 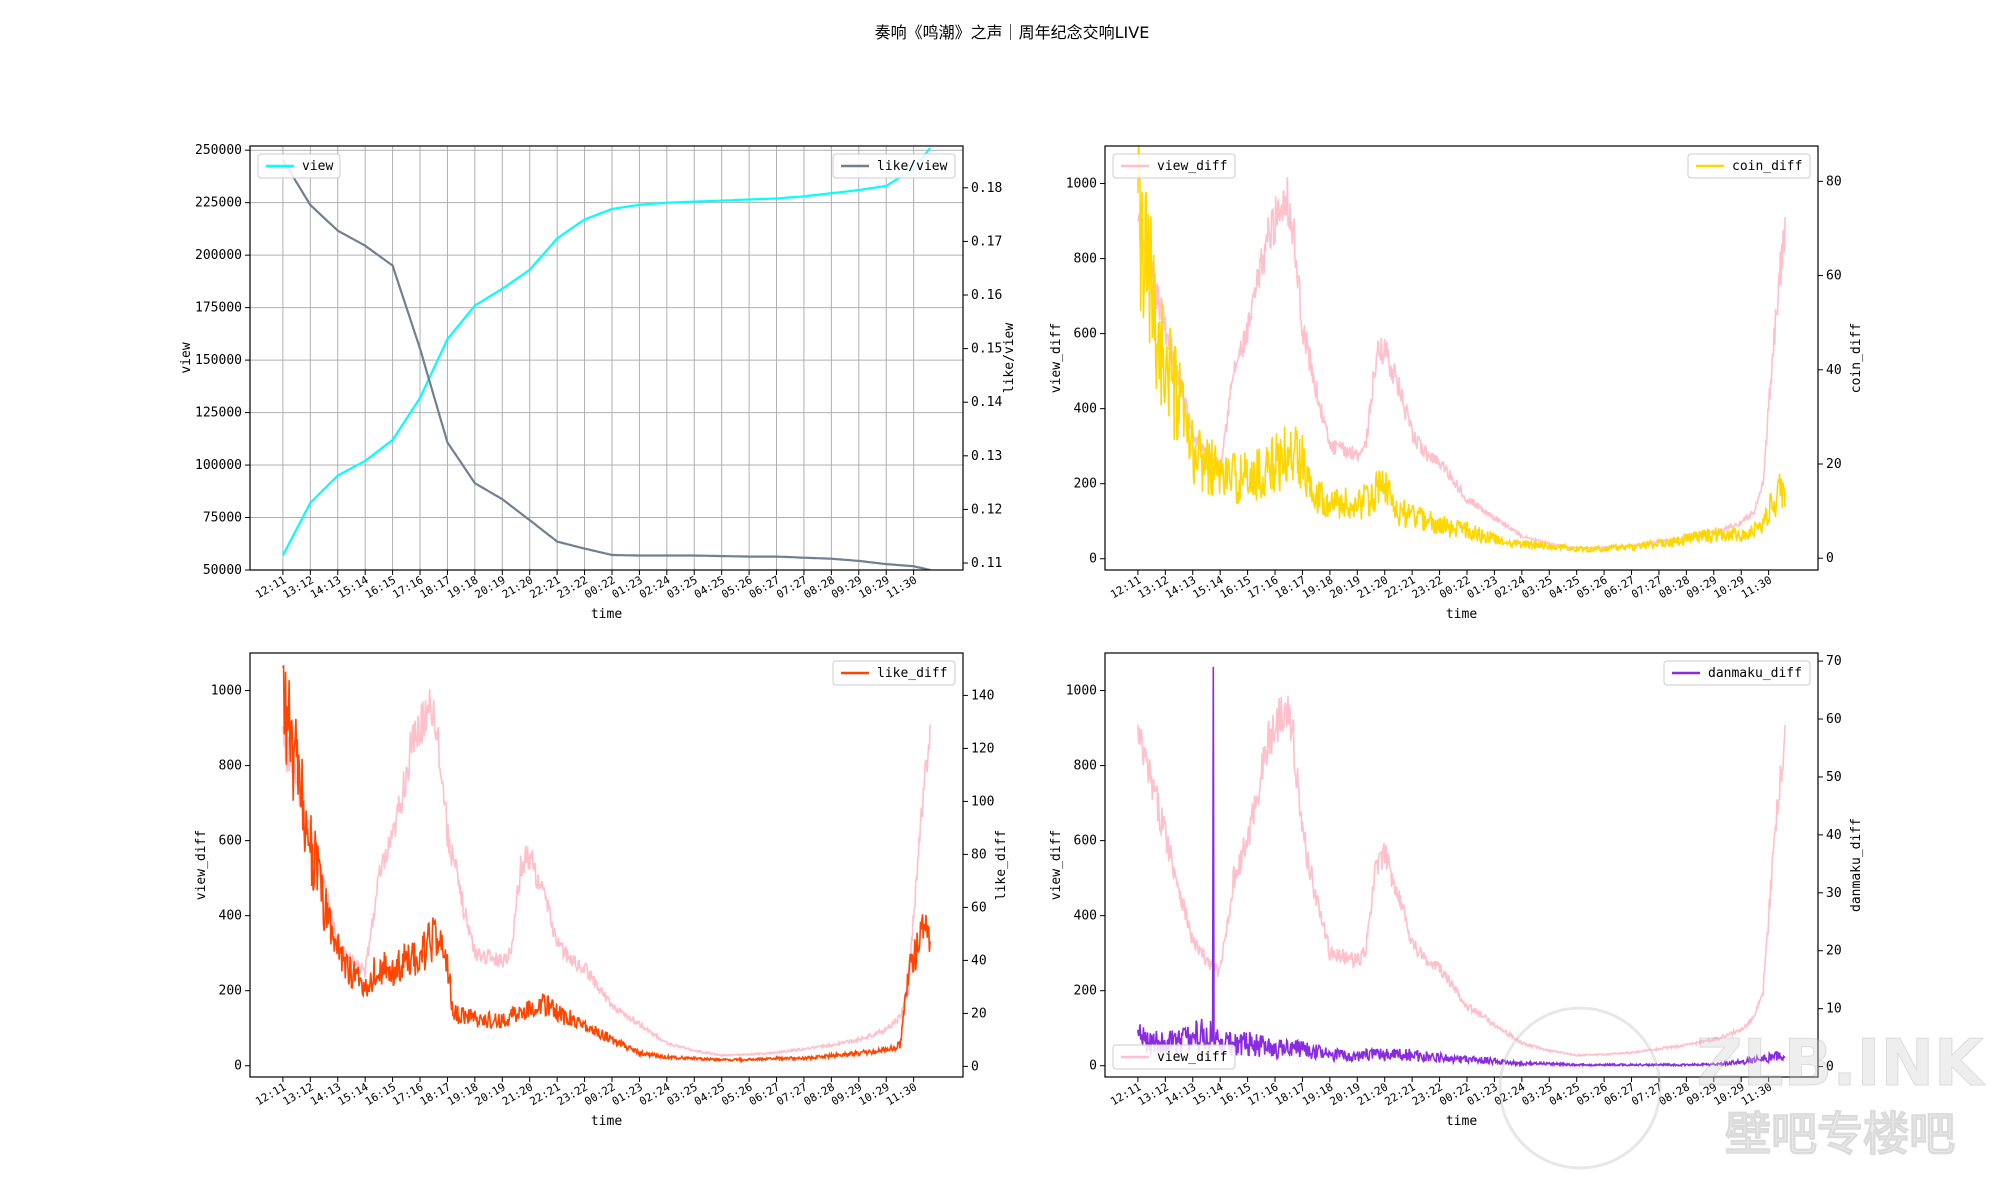 What do you see at coordinates (986, 402) in the screenshot?
I see `y2-tick-label: 0.14` at bounding box center [986, 402].